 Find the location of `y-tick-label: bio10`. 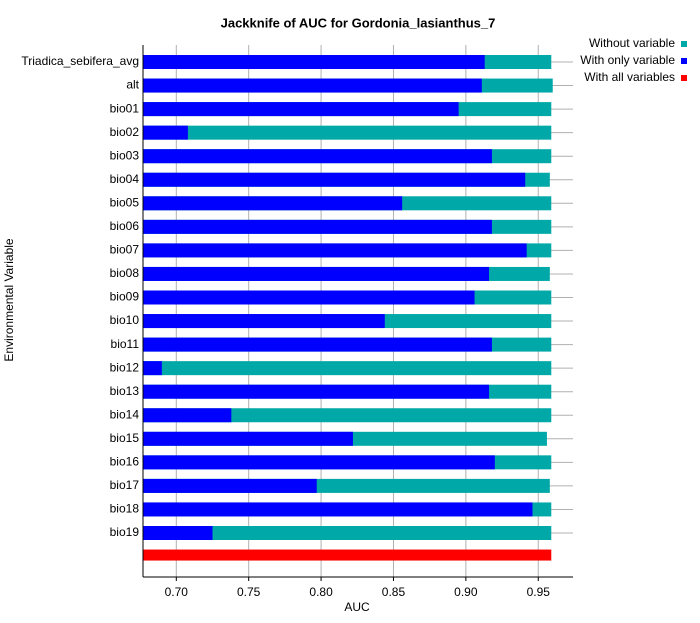

y-tick-label: bio10 is located at coordinates (125, 320).